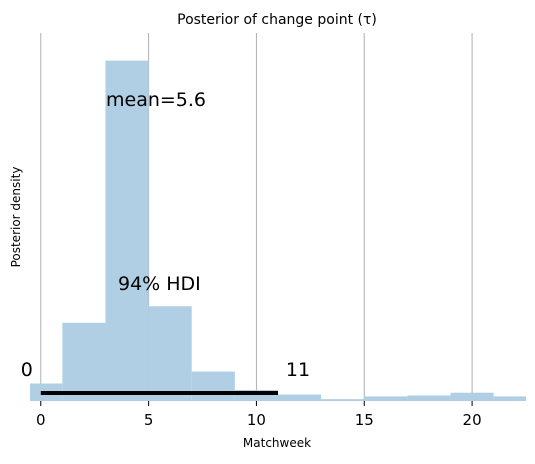 This screenshot has width=535, height=464. Describe the element at coordinates (277, 20) in the screenshot. I see `chart-title: Posterior of change point (τ)` at that location.